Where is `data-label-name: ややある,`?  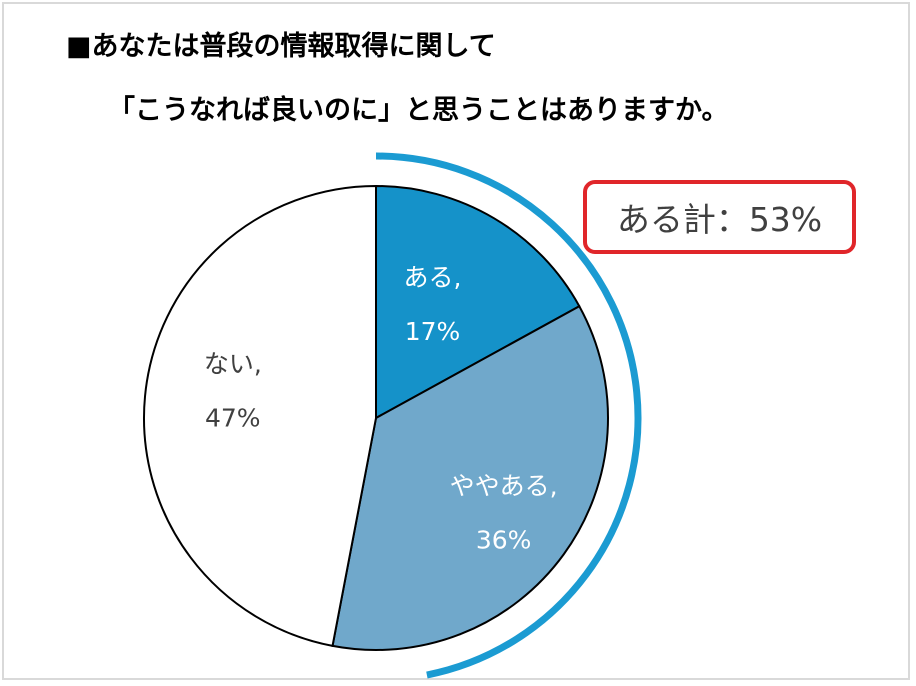 data-label-name: ややある, is located at coordinates (504, 486).